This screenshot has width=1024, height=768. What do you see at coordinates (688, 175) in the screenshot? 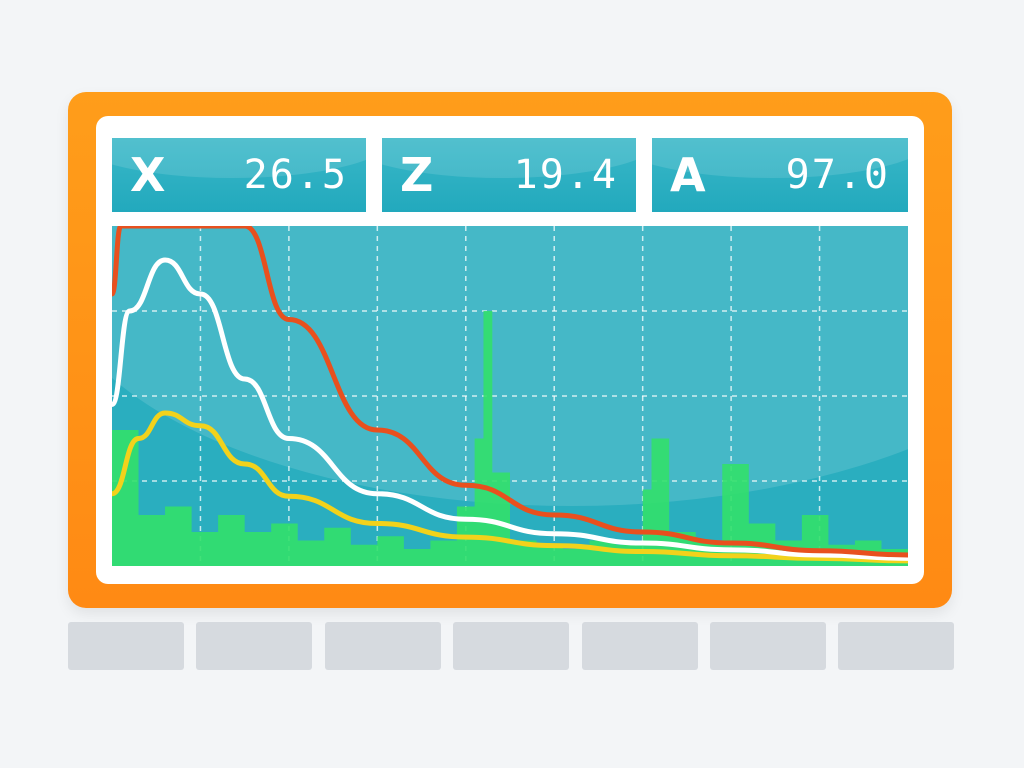
I see `readout-a-label: A` at bounding box center [688, 175].